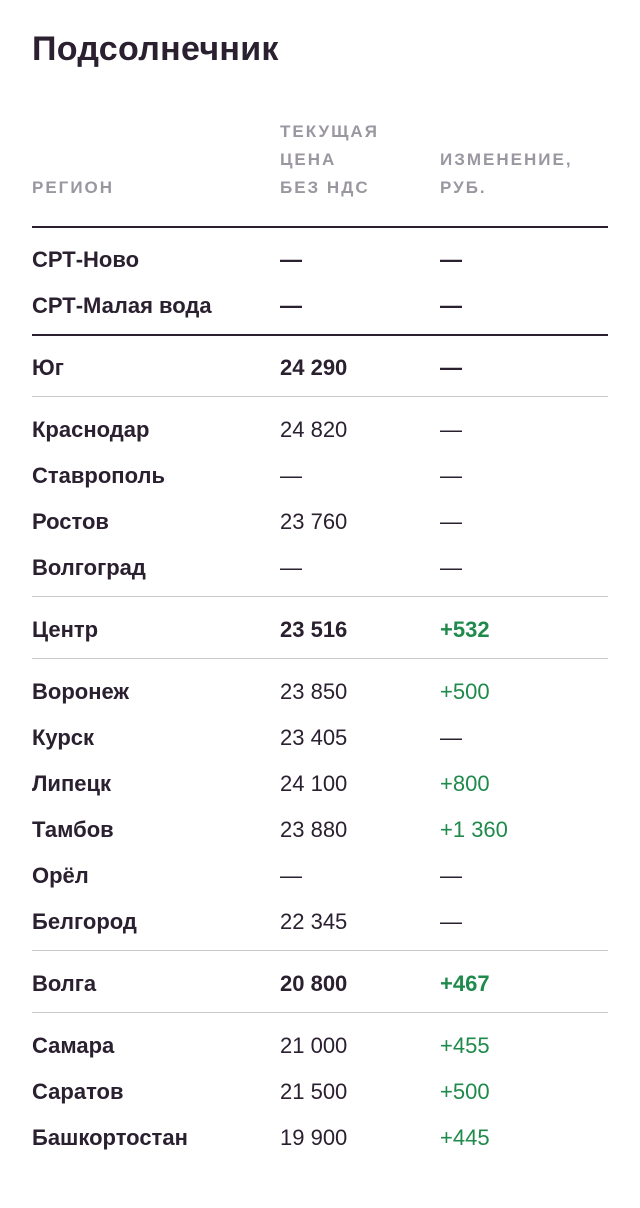  What do you see at coordinates (78, 1091) in the screenshot?
I see `region-name: Саратов` at bounding box center [78, 1091].